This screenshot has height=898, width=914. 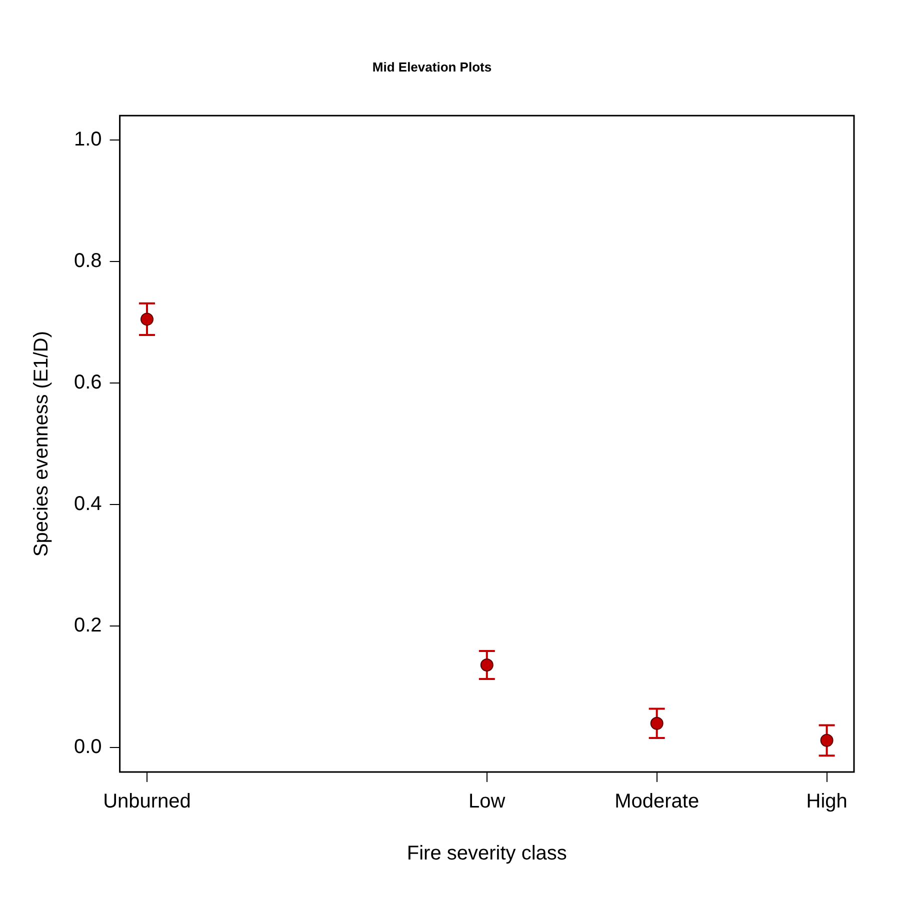 I want to click on y-axis-title: Species evenness (E1/D), so click(x=41, y=443).